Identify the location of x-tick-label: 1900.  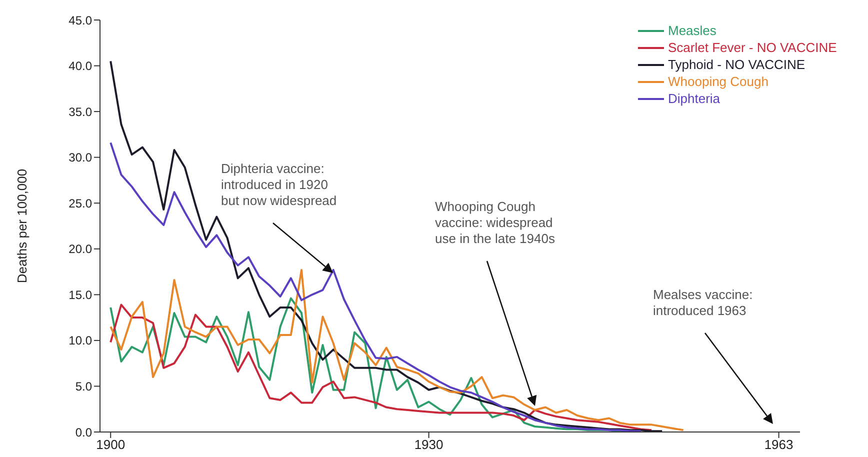
(111, 444).